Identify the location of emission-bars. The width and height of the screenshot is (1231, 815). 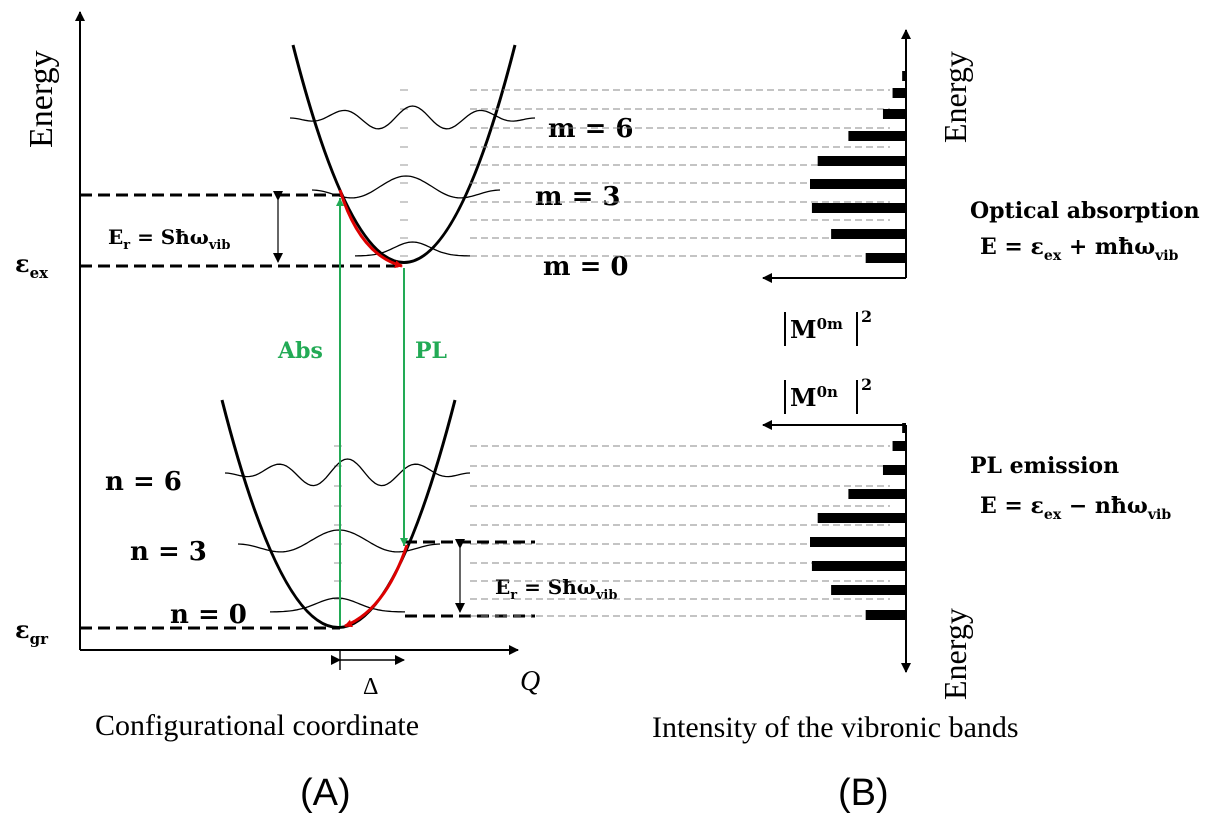
(858, 521).